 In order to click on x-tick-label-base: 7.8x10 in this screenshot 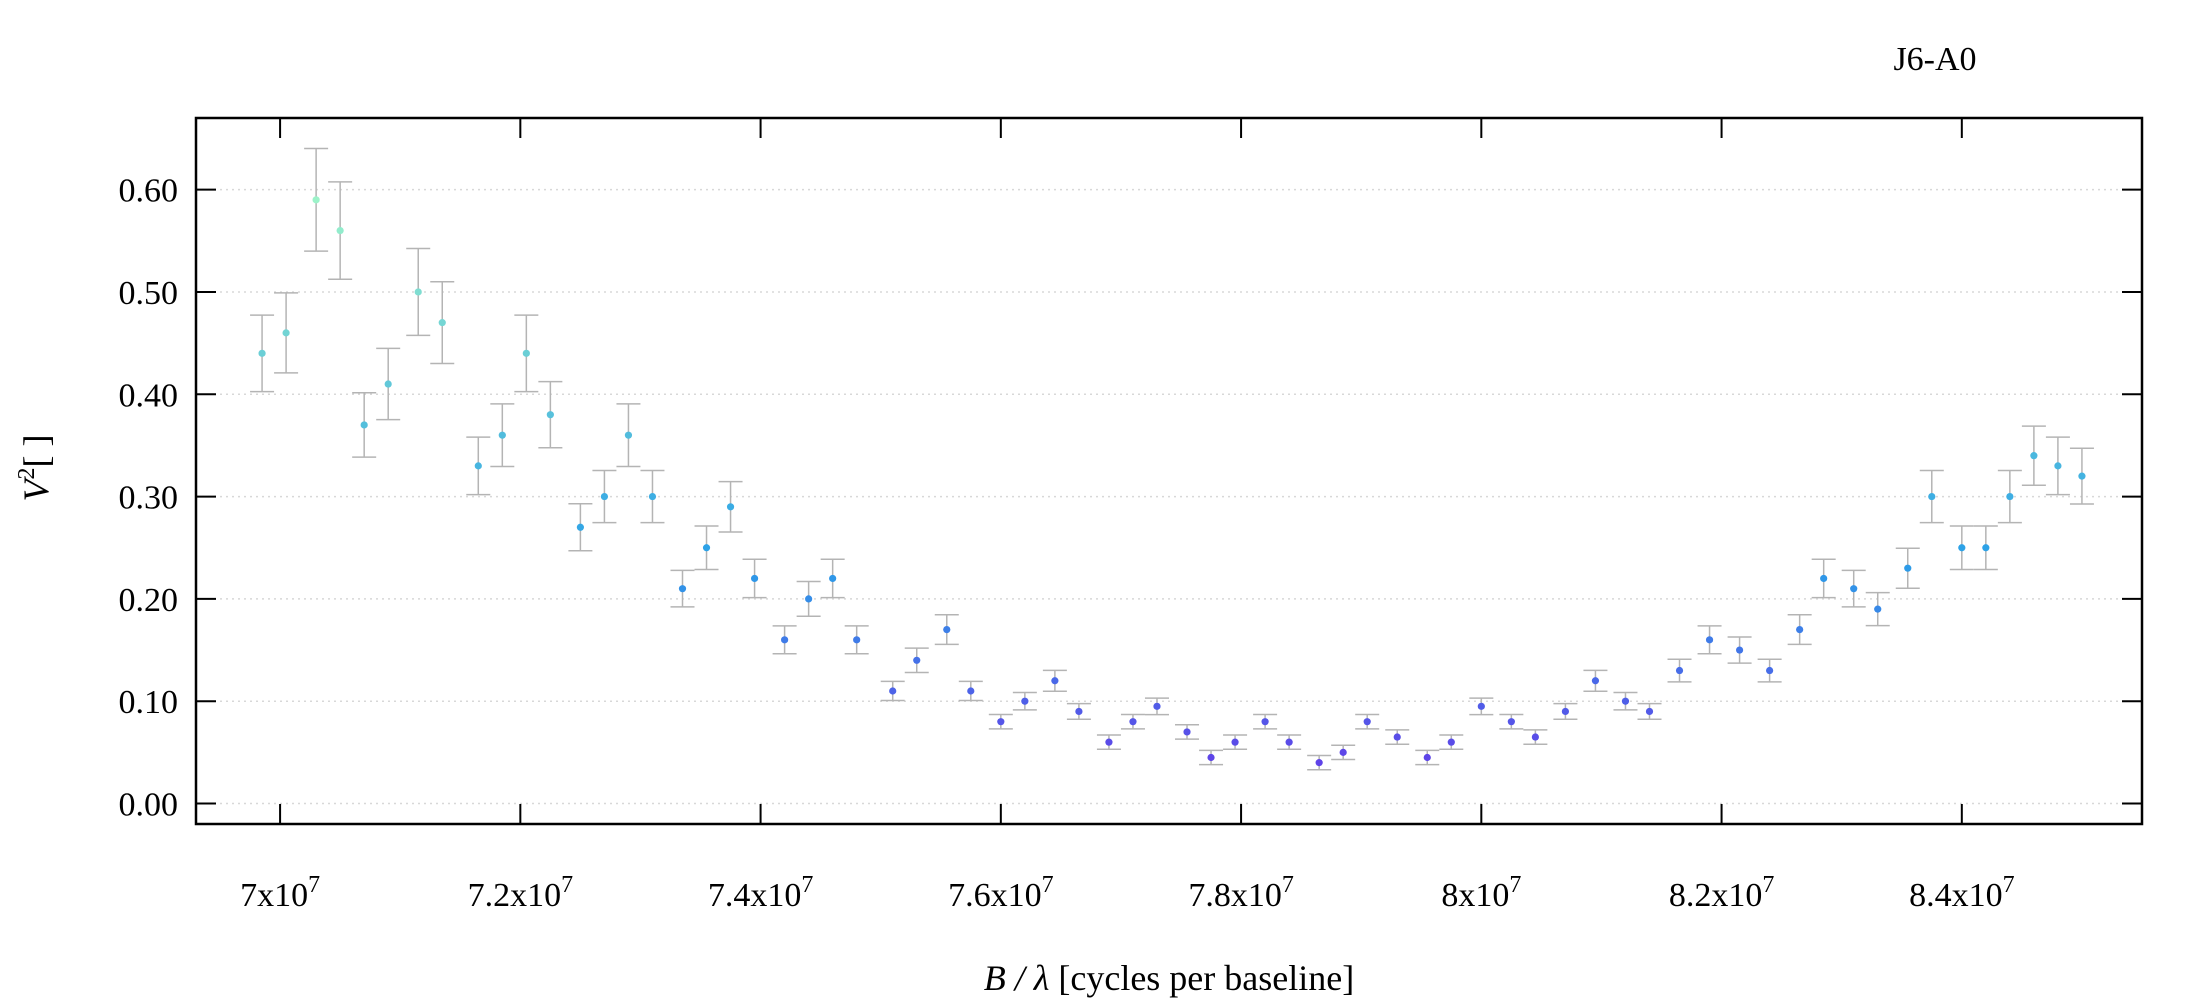, I will do `click(1235, 895)`.